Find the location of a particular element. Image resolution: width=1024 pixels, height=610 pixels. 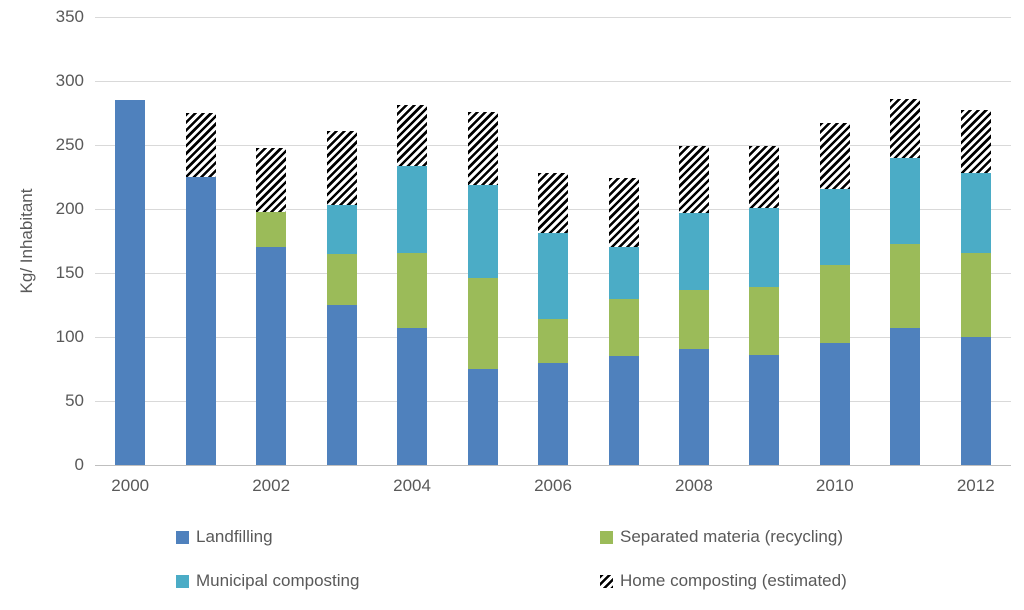

bar-segment-separated-materia-recycling-2009 is located at coordinates (764, 321).